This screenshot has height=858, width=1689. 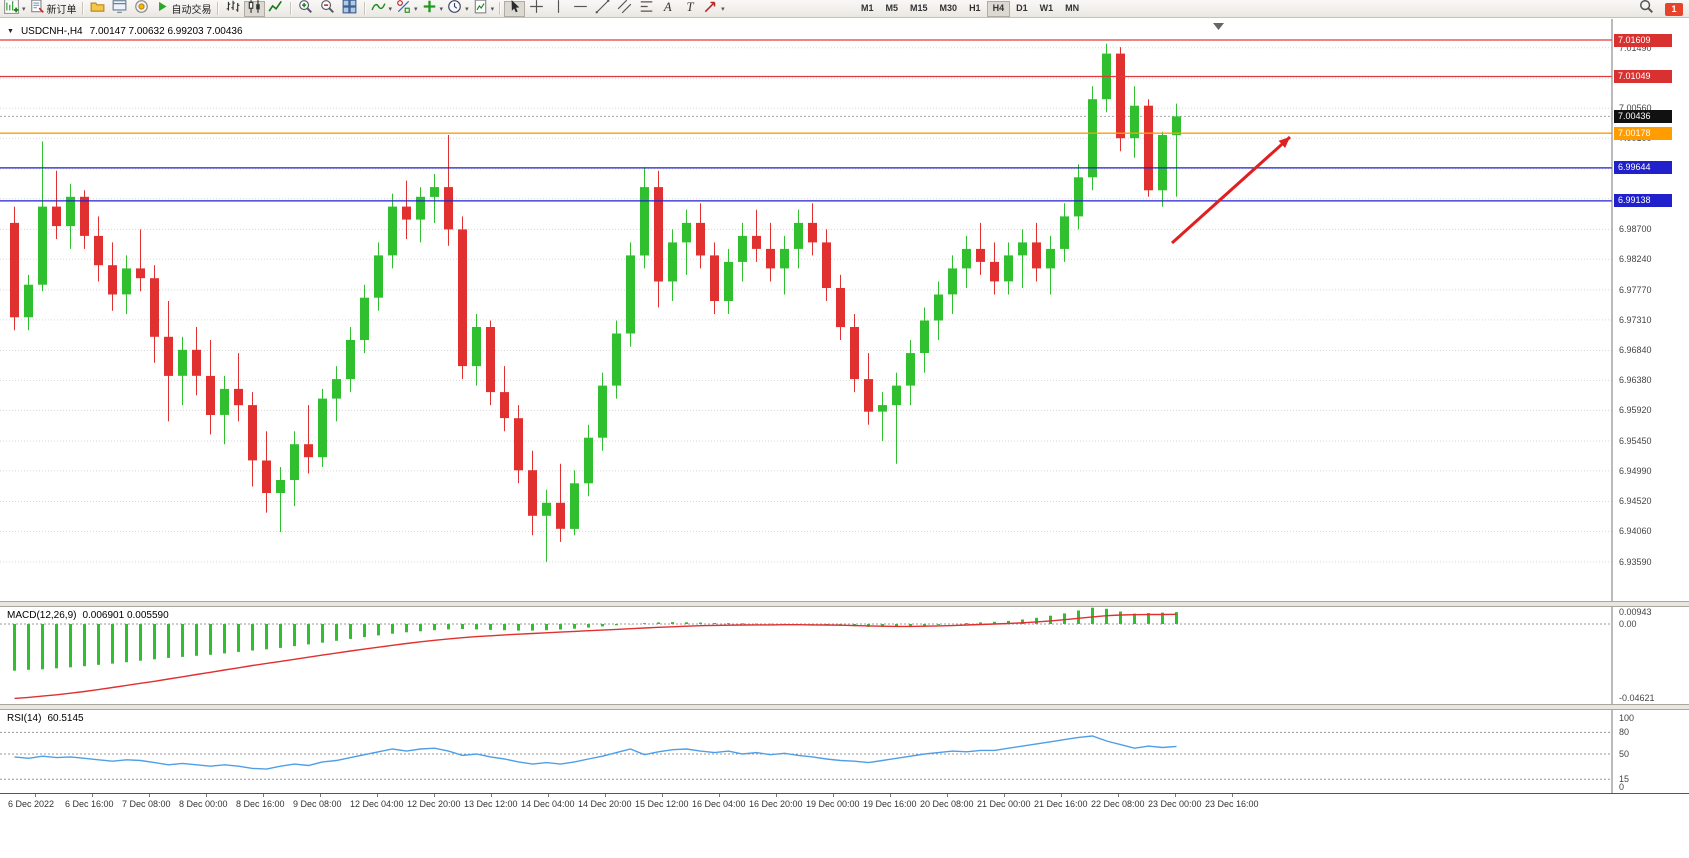 I want to click on tile-windows-icon, so click(x=349, y=9).